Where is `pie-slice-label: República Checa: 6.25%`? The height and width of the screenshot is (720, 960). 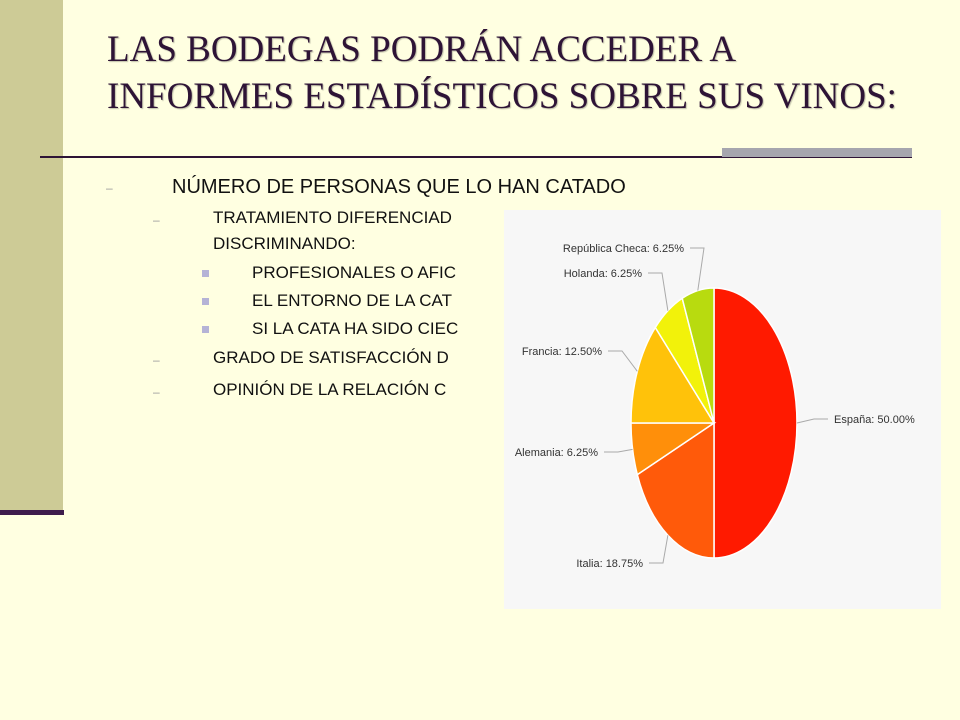
pie-slice-label: República Checa: 6.25% is located at coordinates (623, 249).